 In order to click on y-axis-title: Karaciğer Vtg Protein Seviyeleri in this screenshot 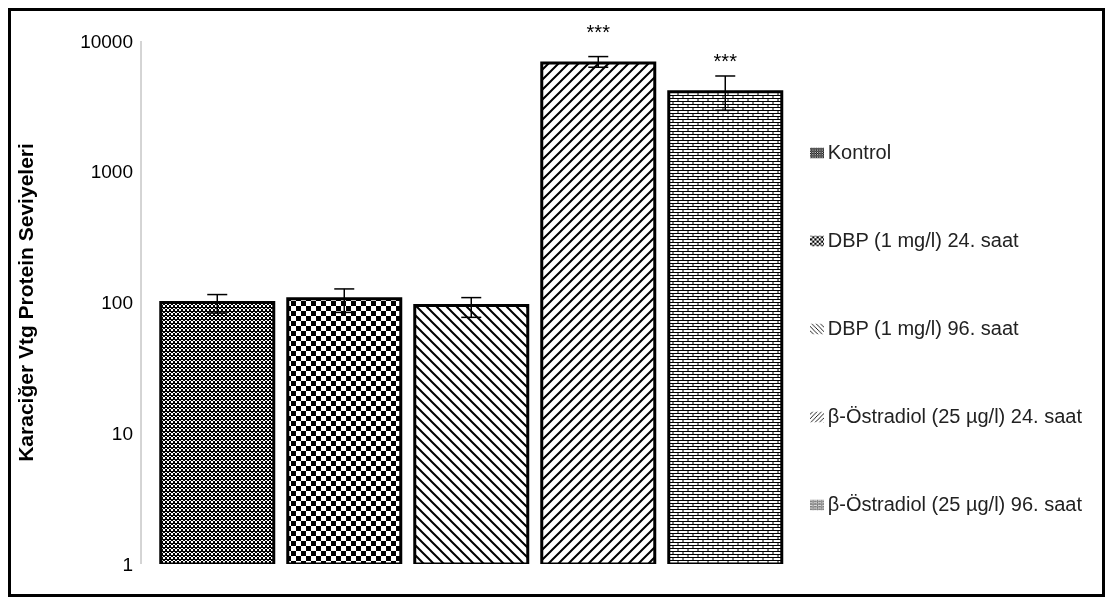, I will do `click(26, 302)`.